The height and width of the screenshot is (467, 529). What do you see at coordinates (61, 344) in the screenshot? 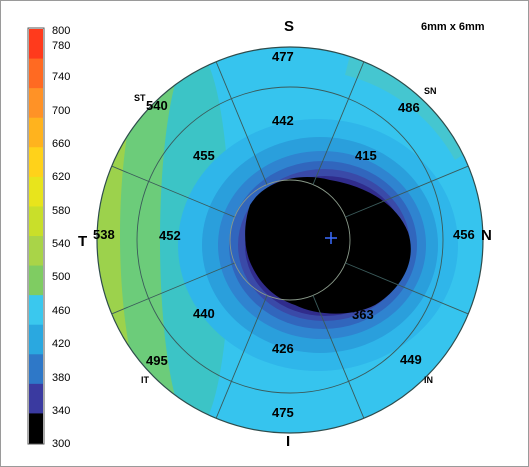
I see `color-scale-label: 420` at bounding box center [61, 344].